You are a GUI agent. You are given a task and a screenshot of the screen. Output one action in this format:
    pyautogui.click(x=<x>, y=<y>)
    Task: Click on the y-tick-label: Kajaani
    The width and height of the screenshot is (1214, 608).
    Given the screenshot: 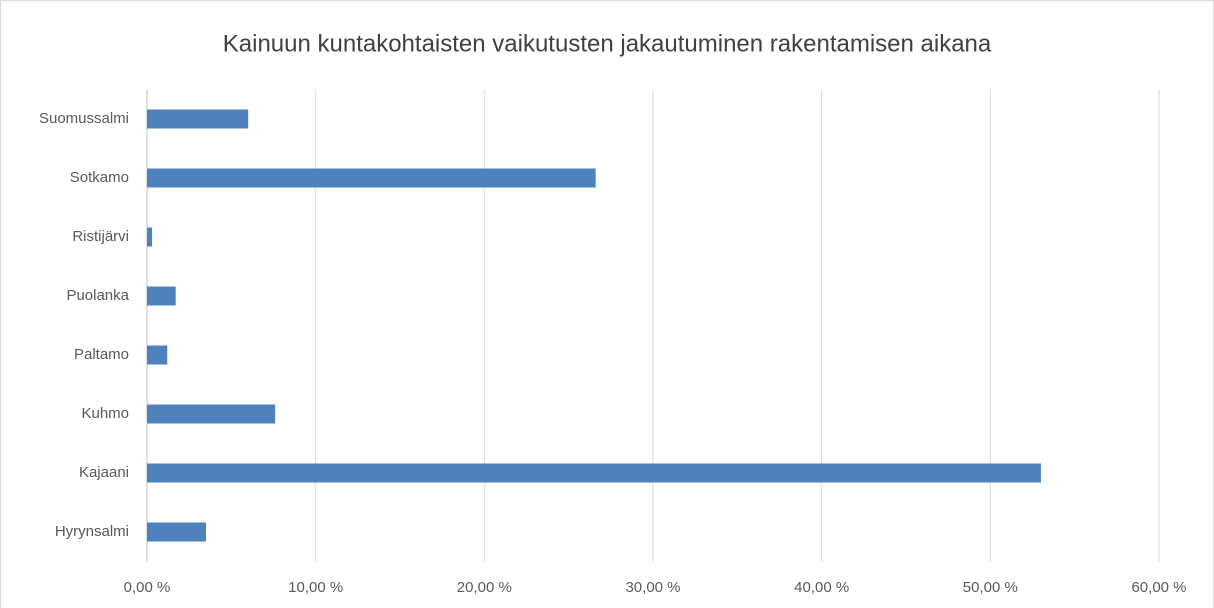 What is the action you would take?
    pyautogui.click(x=104, y=472)
    